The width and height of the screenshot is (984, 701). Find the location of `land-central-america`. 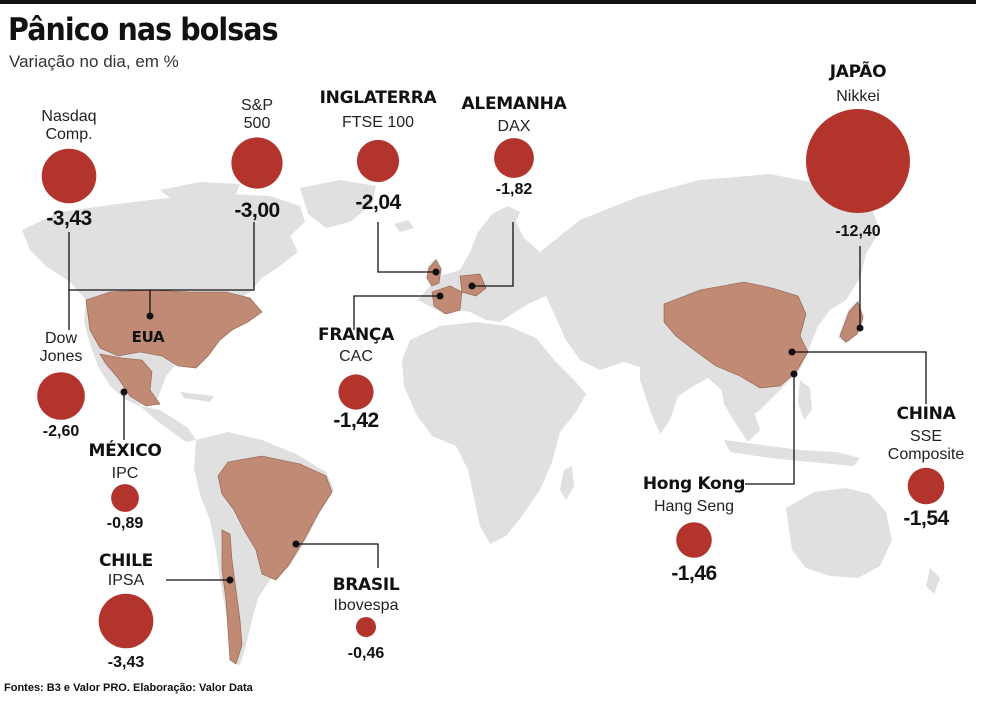

land-central-america is located at coordinates (168, 424).